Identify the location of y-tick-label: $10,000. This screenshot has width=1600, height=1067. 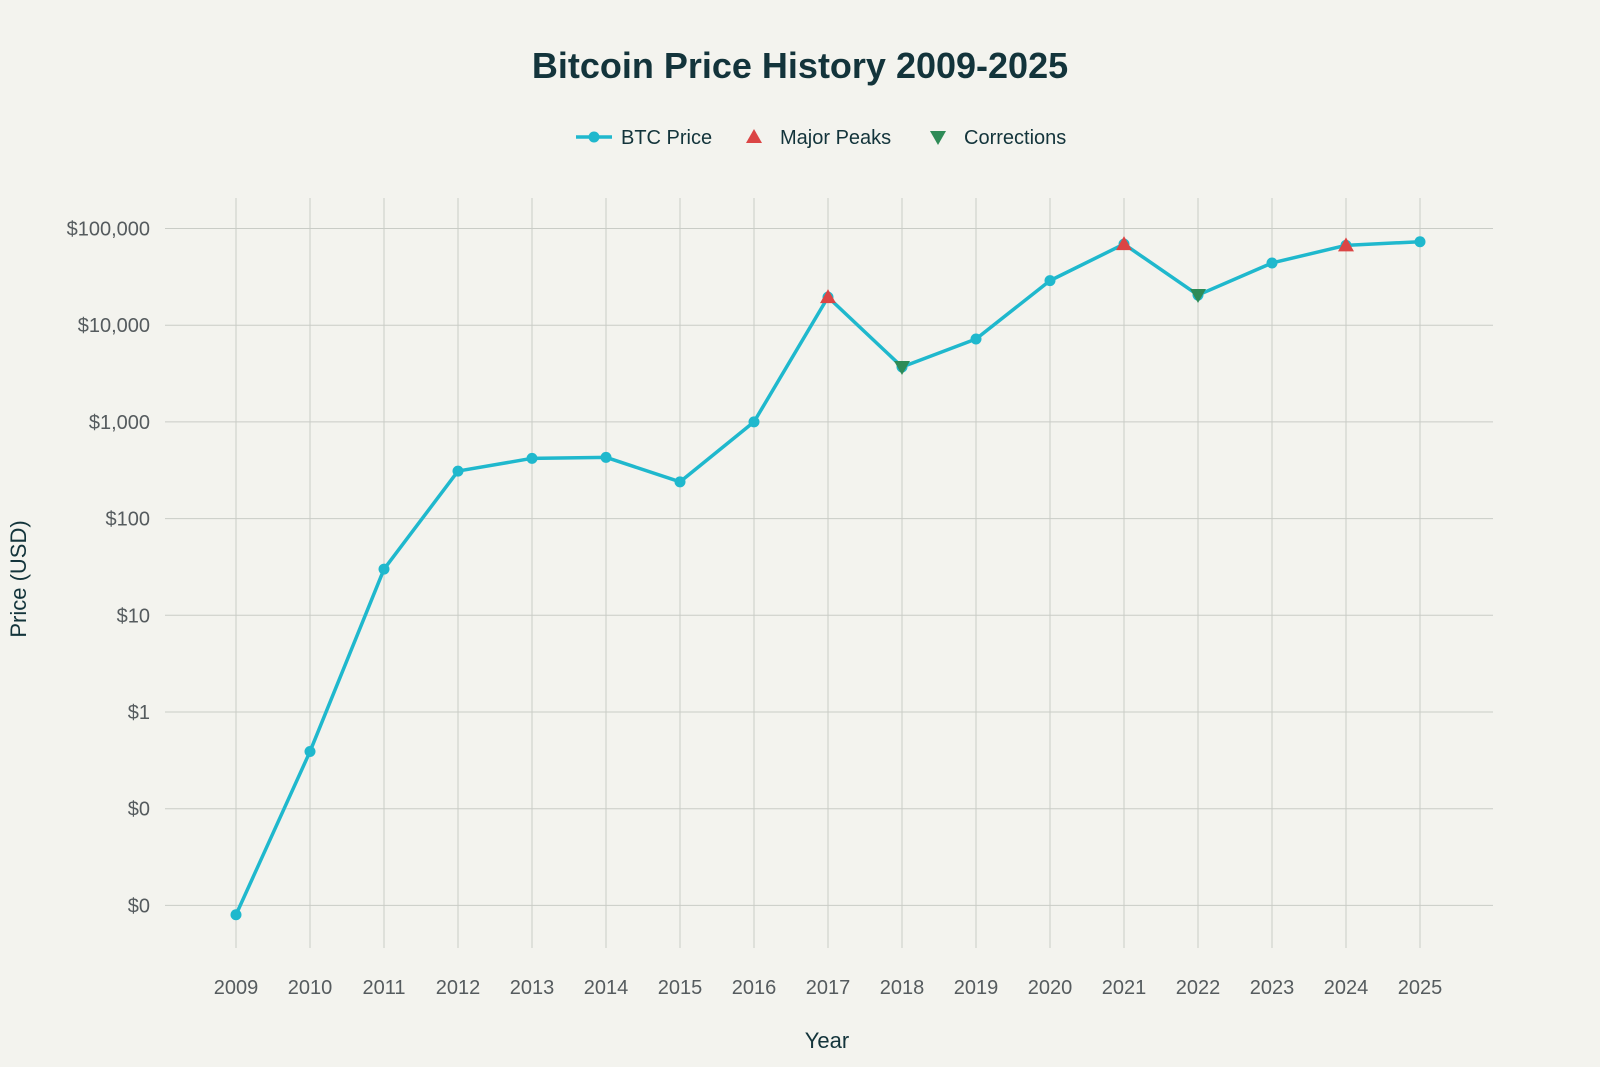
(114, 326).